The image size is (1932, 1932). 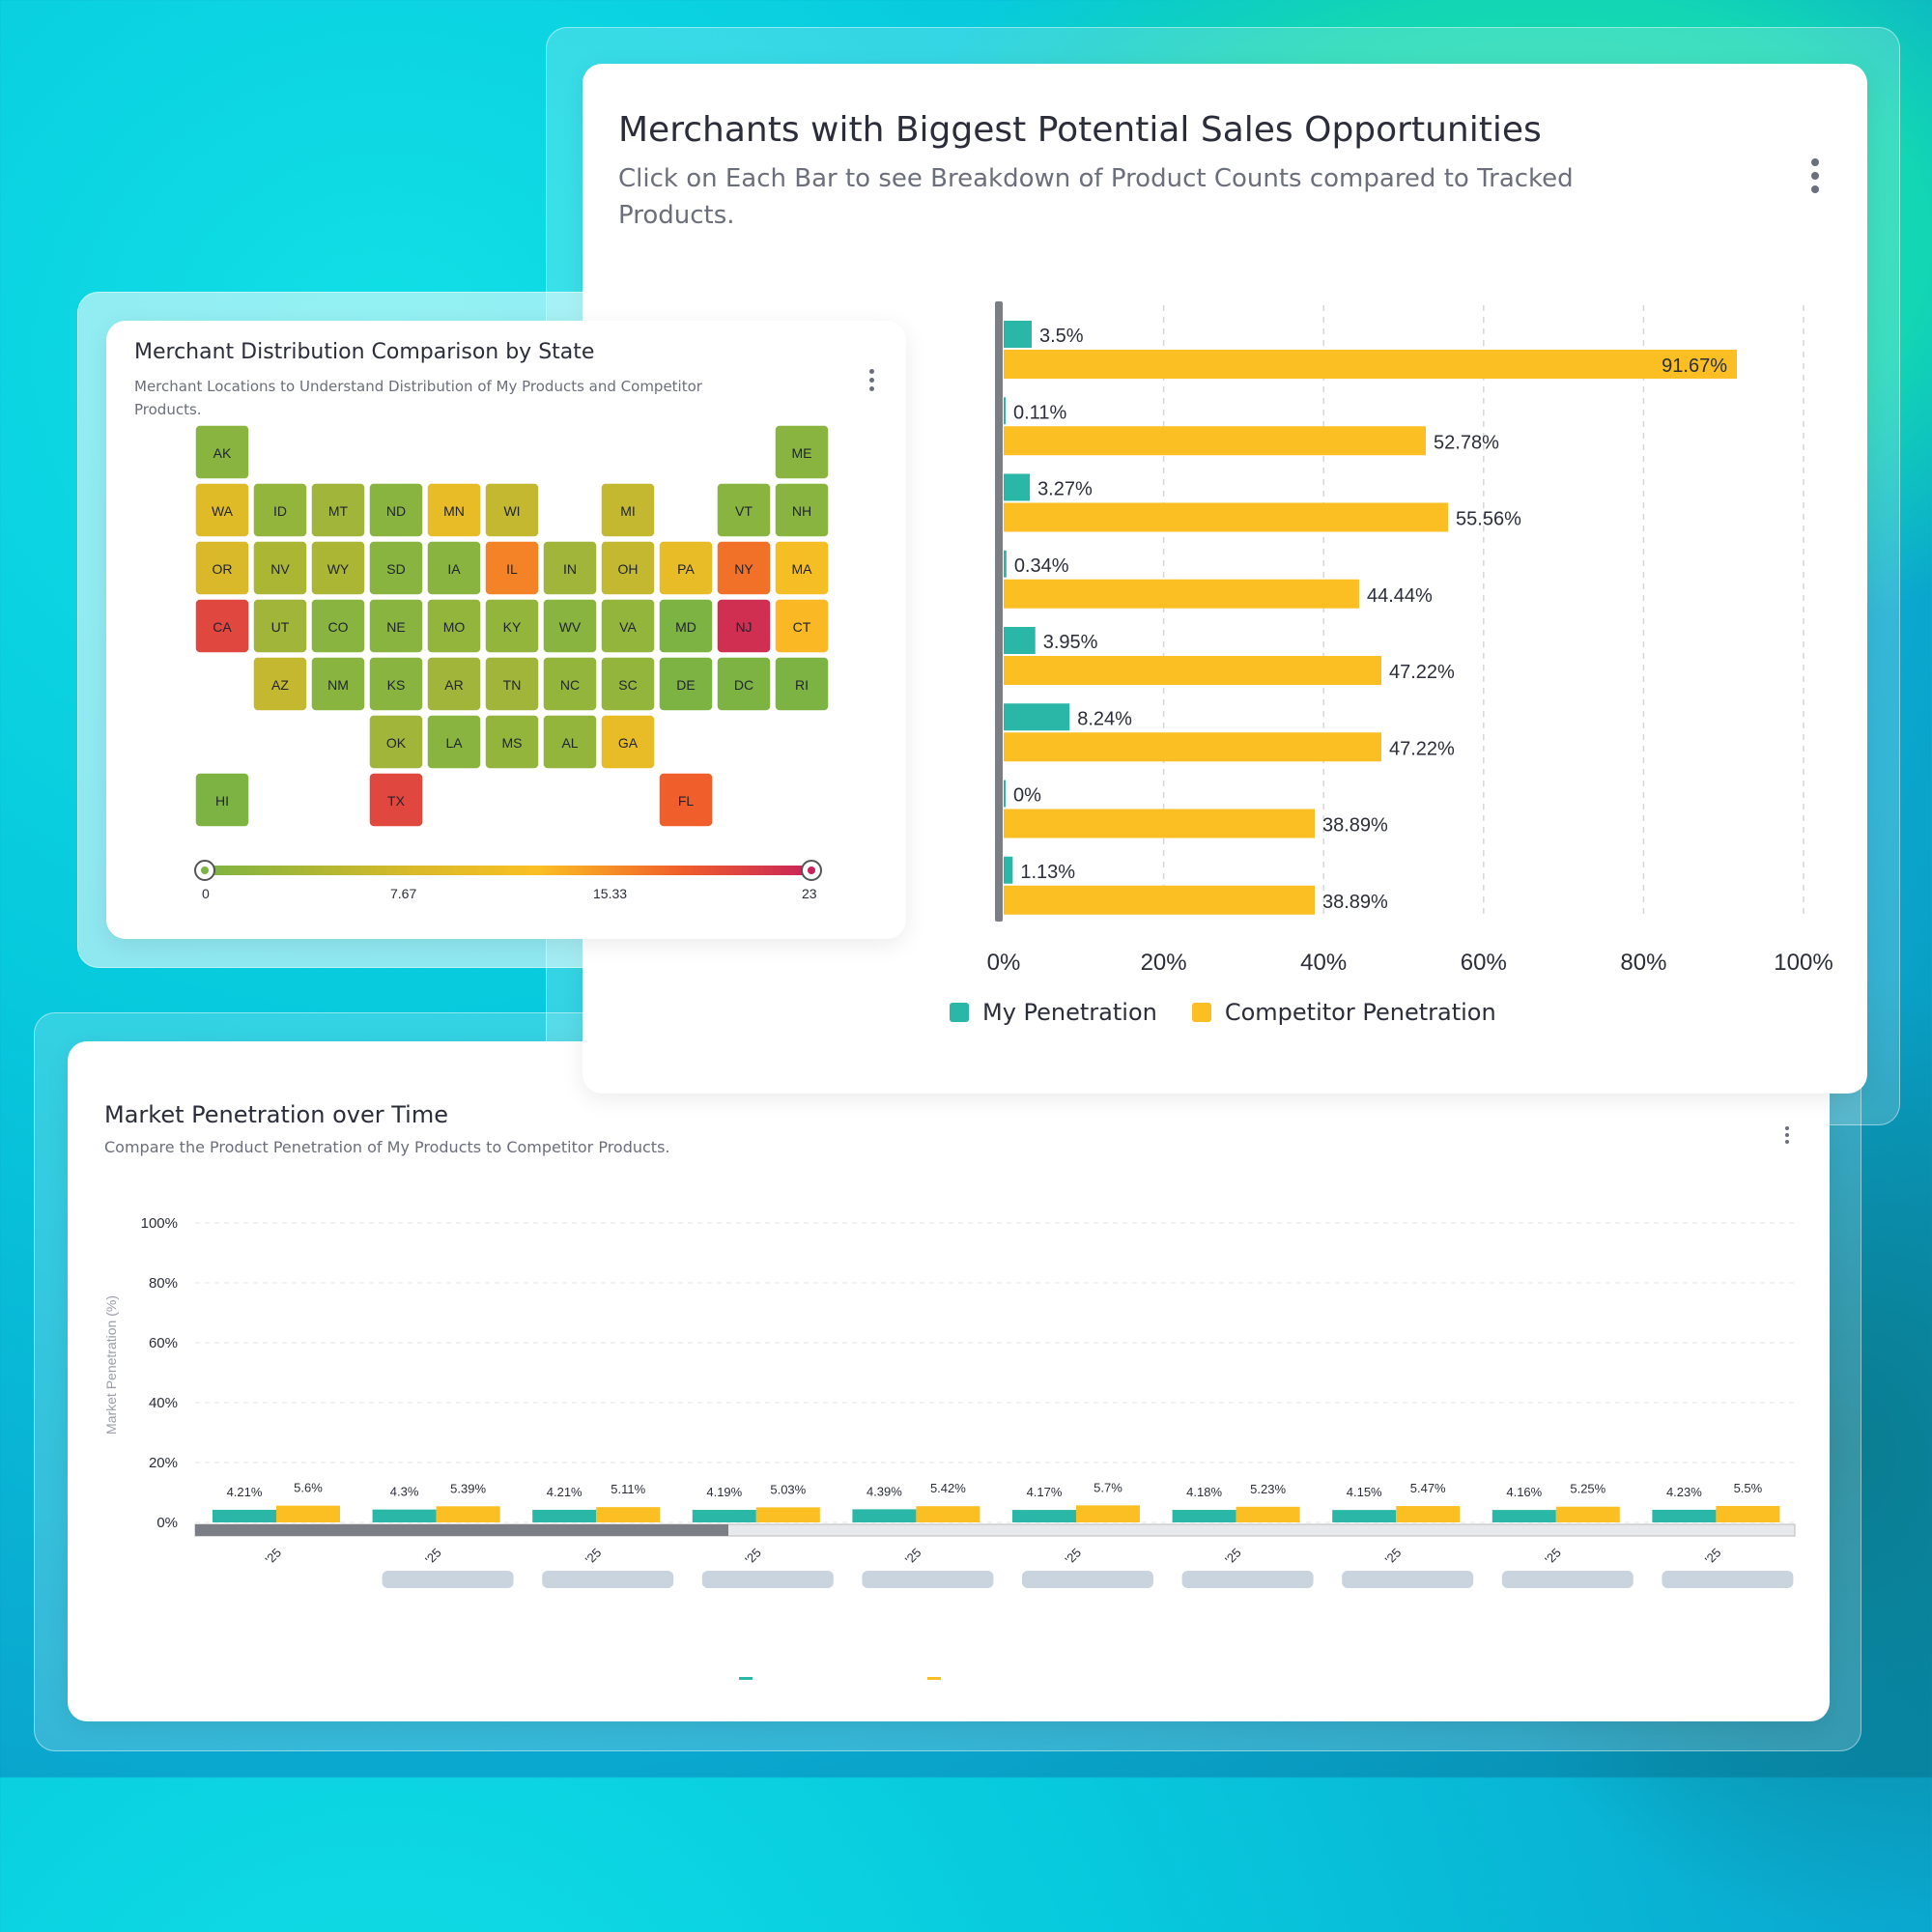 What do you see at coordinates (396, 684) in the screenshot?
I see `state-tile-ks` at bounding box center [396, 684].